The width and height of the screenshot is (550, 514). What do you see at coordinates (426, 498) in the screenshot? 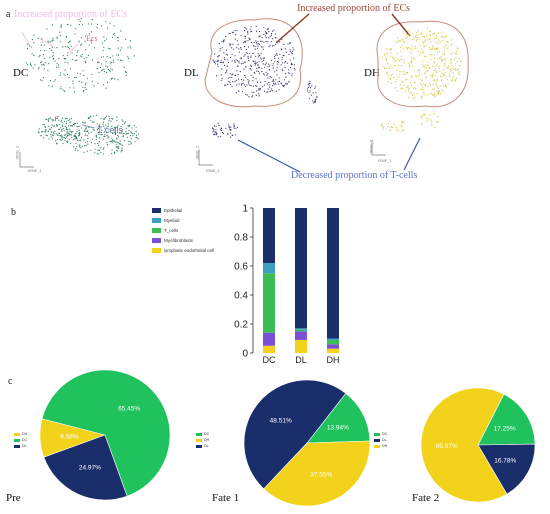
I see `pie-label-fate2: Fate 2` at bounding box center [426, 498].